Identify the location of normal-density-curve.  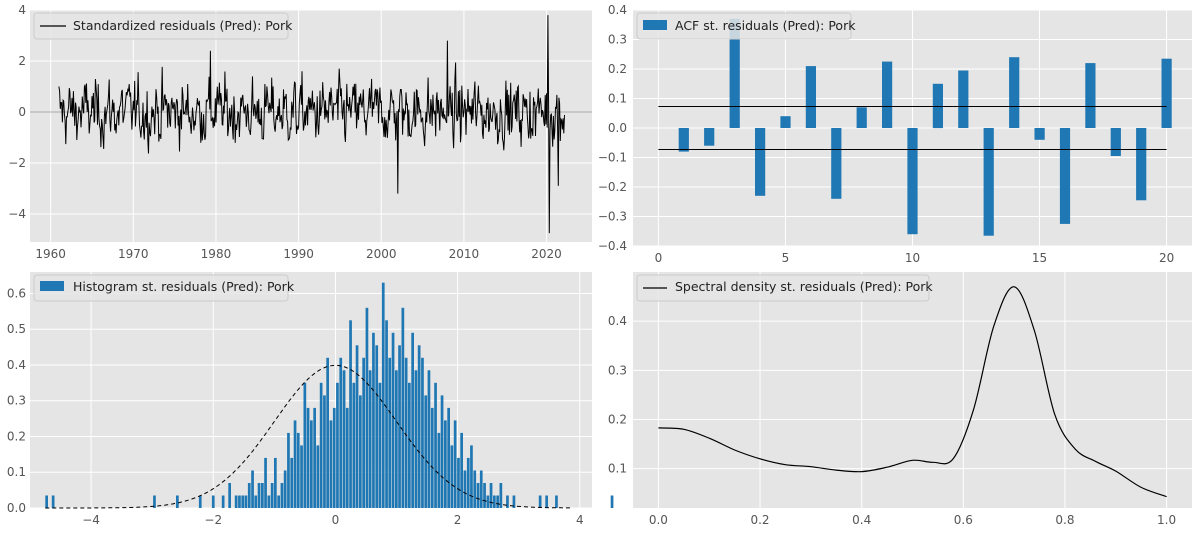
(308, 436).